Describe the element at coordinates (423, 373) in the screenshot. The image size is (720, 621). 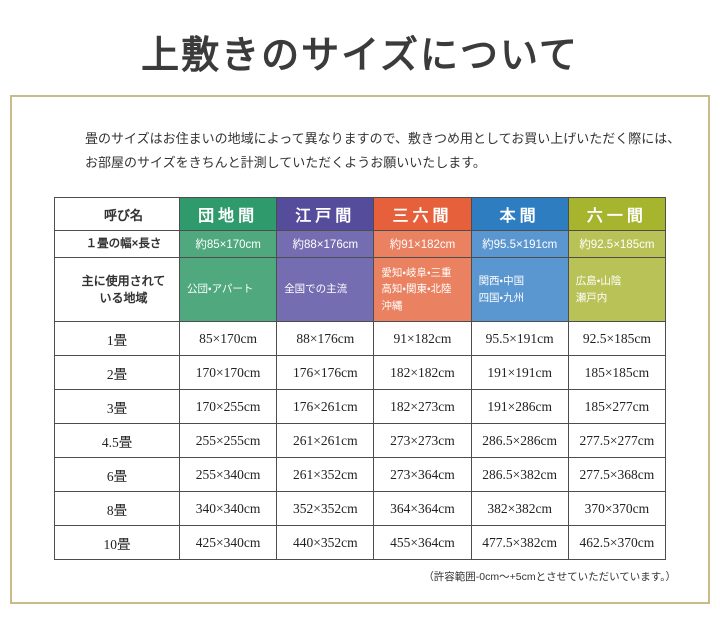
I see `size-cell: 182×182cm` at that location.